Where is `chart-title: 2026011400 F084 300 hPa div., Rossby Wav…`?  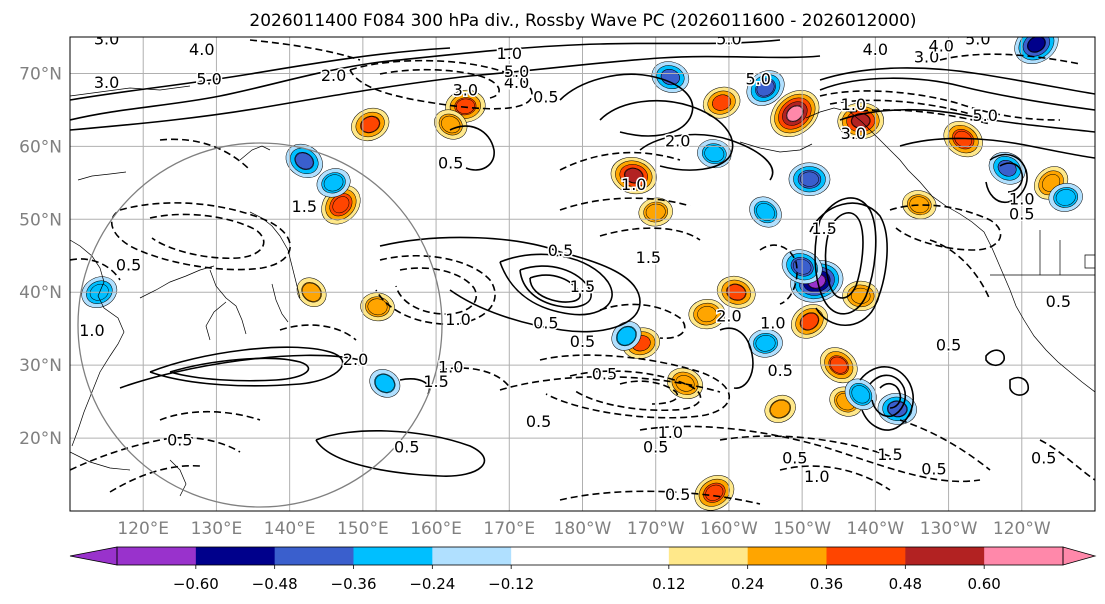
chart-title: 2026011400 F084 300 hPa div., Rossby Wav… is located at coordinates (582, 21).